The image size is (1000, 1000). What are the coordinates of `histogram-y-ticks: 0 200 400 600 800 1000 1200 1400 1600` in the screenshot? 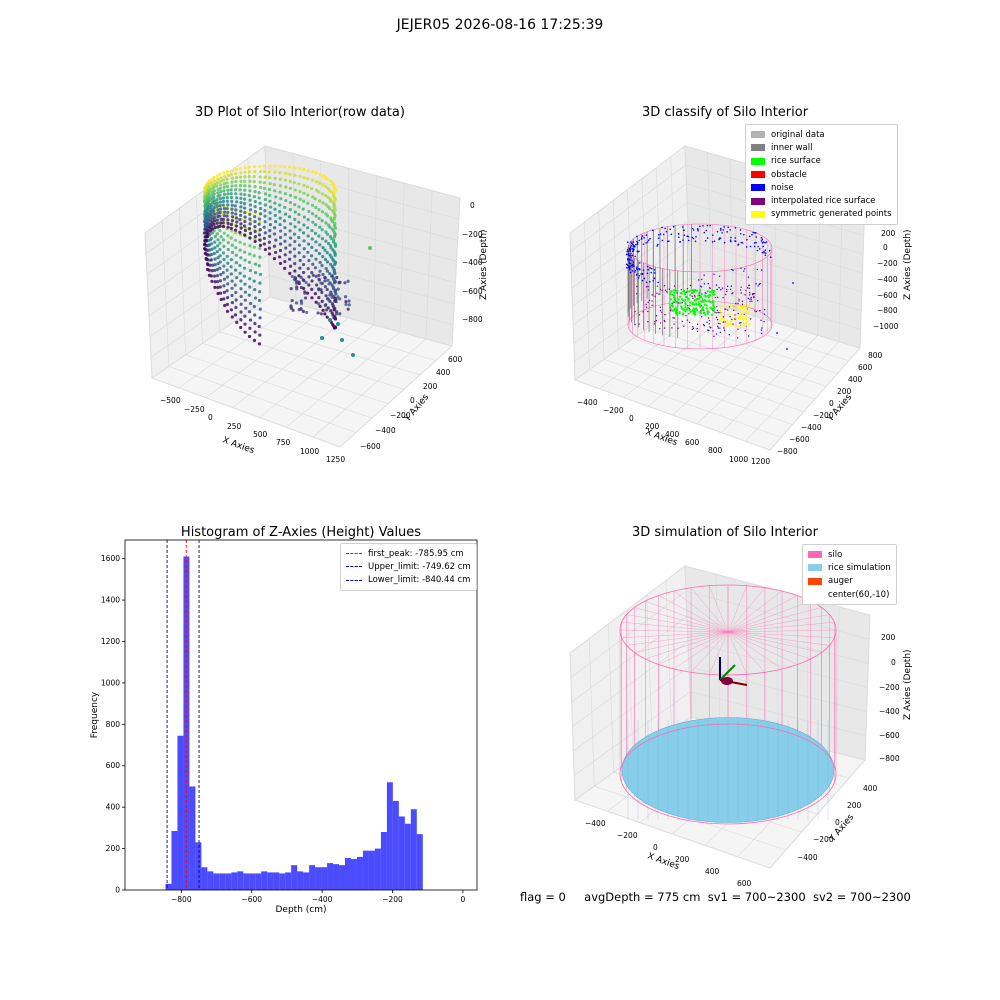 It's located at (113, 724).